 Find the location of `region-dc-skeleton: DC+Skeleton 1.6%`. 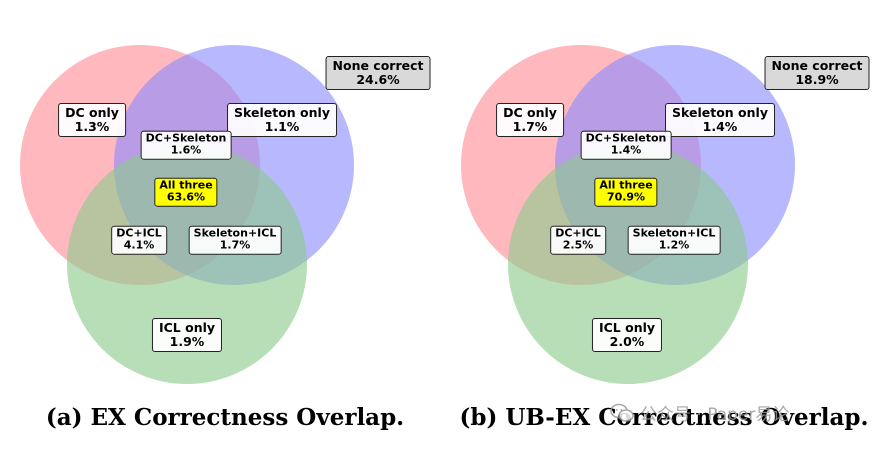

region-dc-skeleton: DC+Skeleton 1.6% is located at coordinates (186, 145).